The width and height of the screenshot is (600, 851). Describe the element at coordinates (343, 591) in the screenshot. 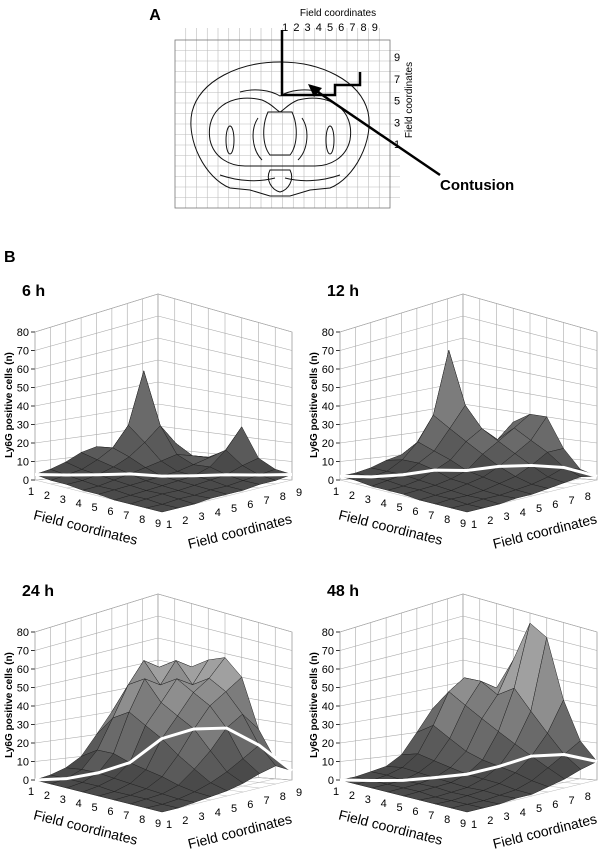

I see `chart-title: 48 h` at that location.